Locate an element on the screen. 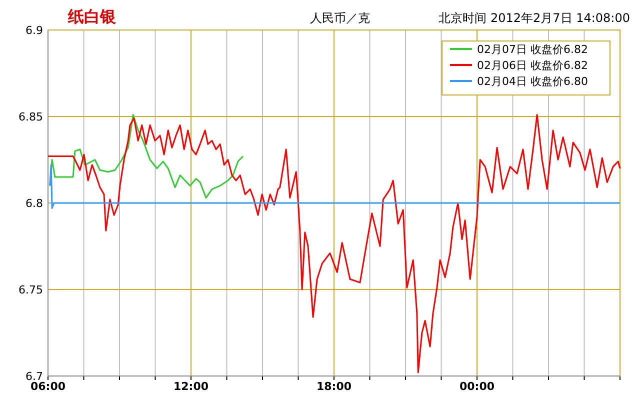 Image resolution: width=640 pixels, height=400 pixels. xtick: 06:00 is located at coordinates (48, 386).